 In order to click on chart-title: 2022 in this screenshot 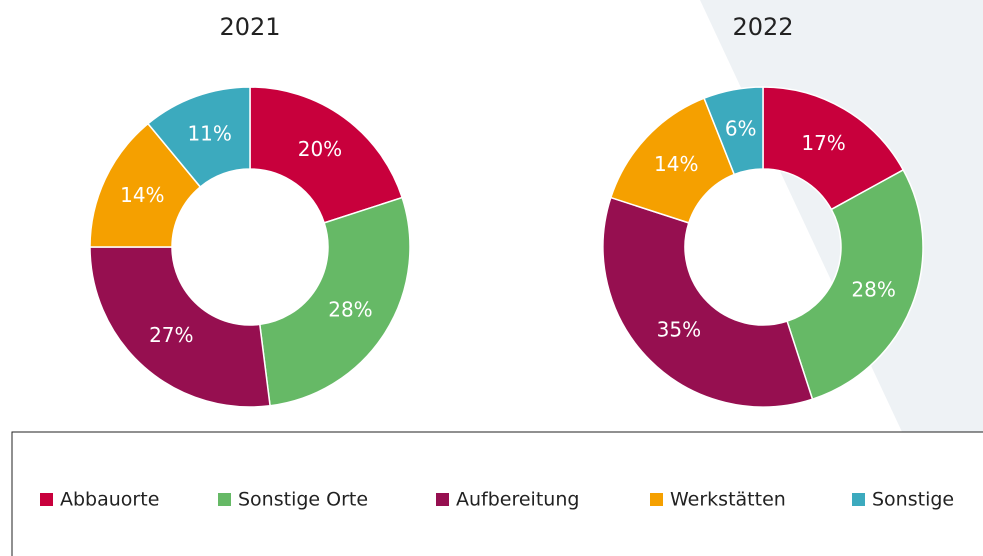, I will do `click(762, 27)`.